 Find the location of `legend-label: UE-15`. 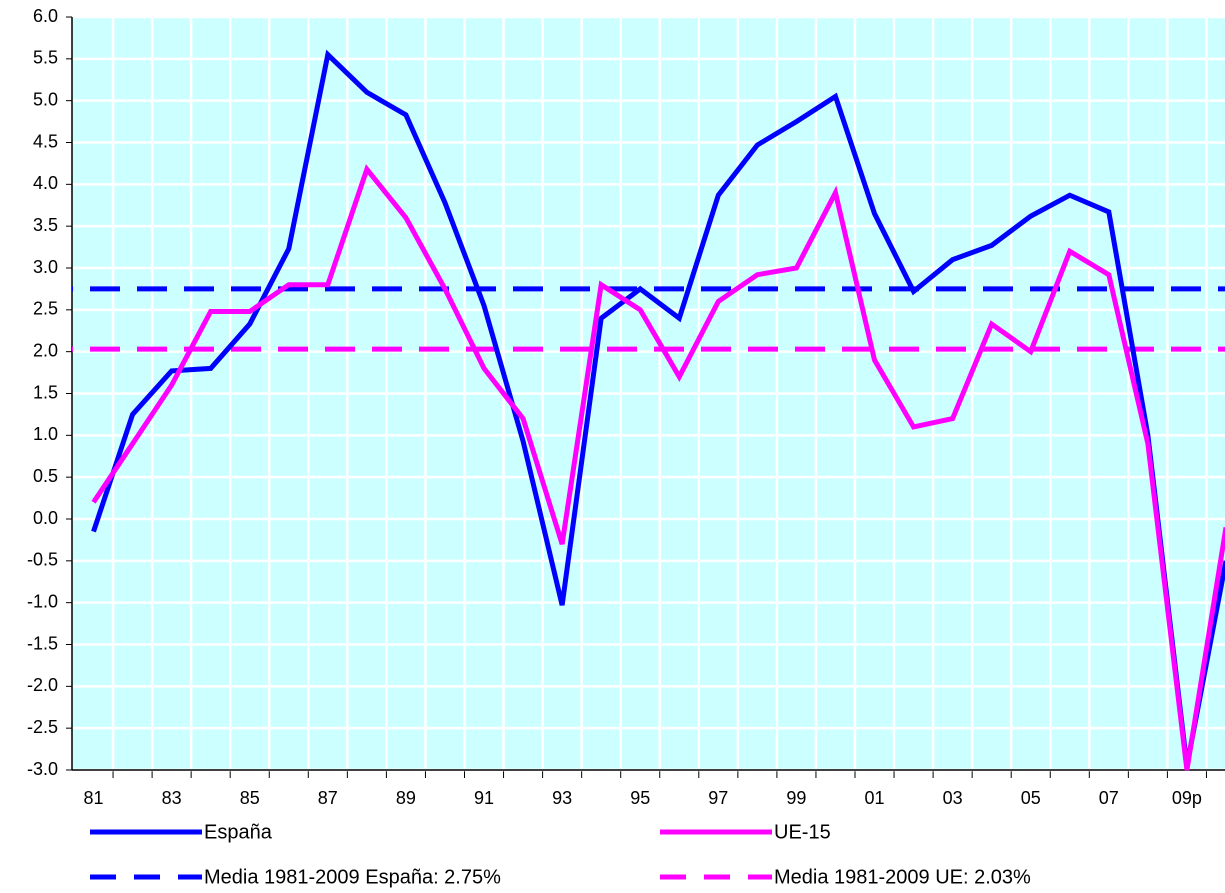

legend-label: UE-15 is located at coordinates (802, 832).